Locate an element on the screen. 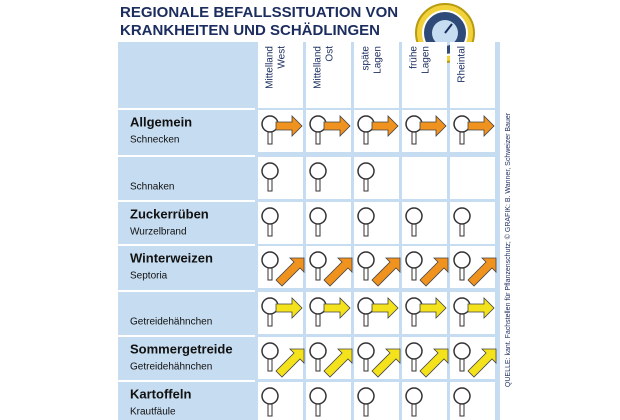 The height and width of the screenshot is (420, 620). column-label: Rheintal is located at coordinates (462, 64).